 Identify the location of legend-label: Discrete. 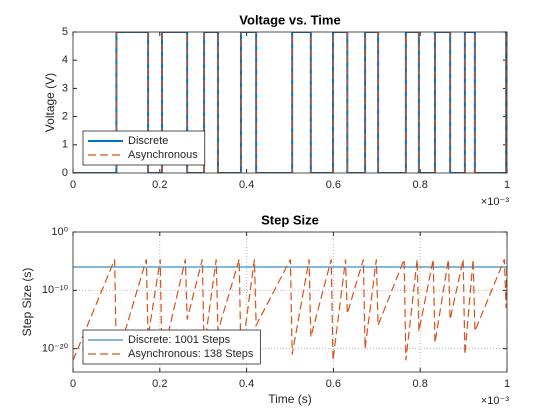
(148, 141).